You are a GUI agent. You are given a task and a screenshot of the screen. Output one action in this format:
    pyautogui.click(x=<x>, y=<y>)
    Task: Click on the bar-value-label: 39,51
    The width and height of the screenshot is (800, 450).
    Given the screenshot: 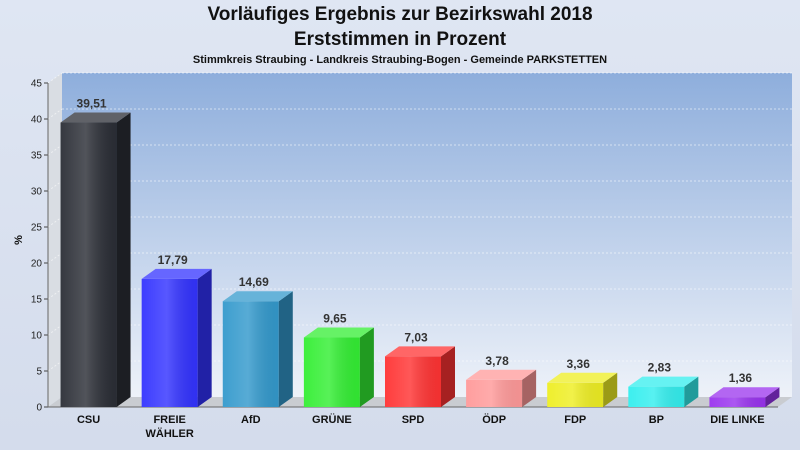 What is the action you would take?
    pyautogui.click(x=92, y=104)
    